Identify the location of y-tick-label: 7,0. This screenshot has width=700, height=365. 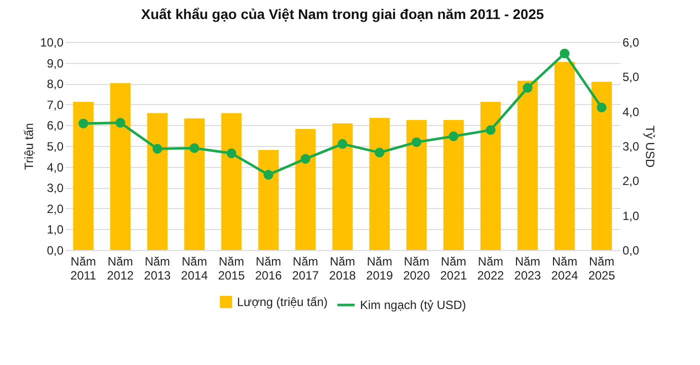
(55, 105).